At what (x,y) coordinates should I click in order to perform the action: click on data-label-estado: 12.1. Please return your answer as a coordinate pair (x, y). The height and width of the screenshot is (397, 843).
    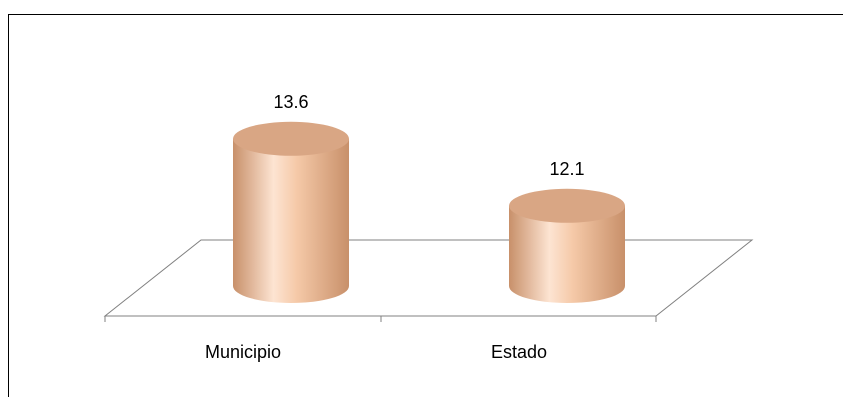
    Looking at the image, I should click on (566, 169).